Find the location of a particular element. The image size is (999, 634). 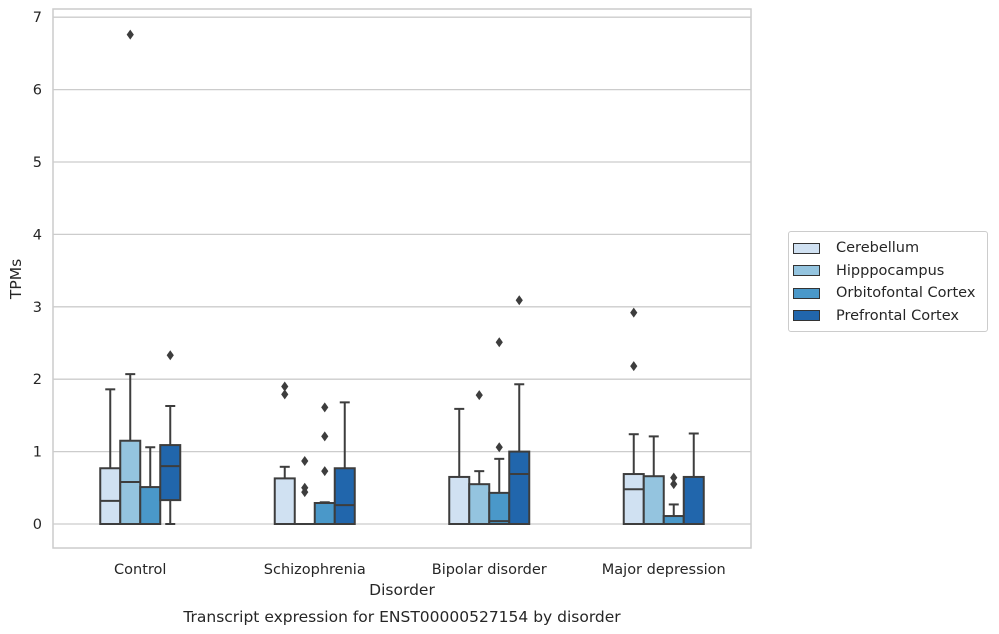

legend-item: Prefrontal Cortex is located at coordinates (888, 316).